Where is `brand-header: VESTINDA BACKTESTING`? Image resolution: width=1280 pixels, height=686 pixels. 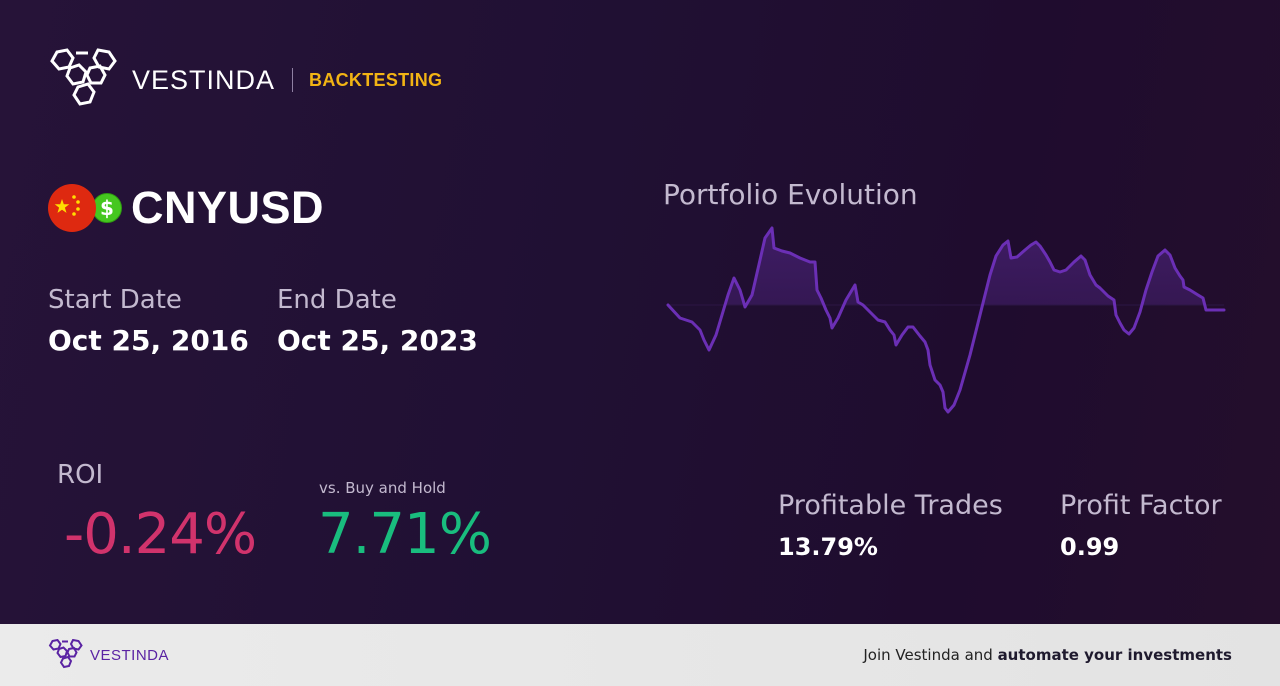 brand-header: VESTINDA BACKTESTING is located at coordinates (245, 80).